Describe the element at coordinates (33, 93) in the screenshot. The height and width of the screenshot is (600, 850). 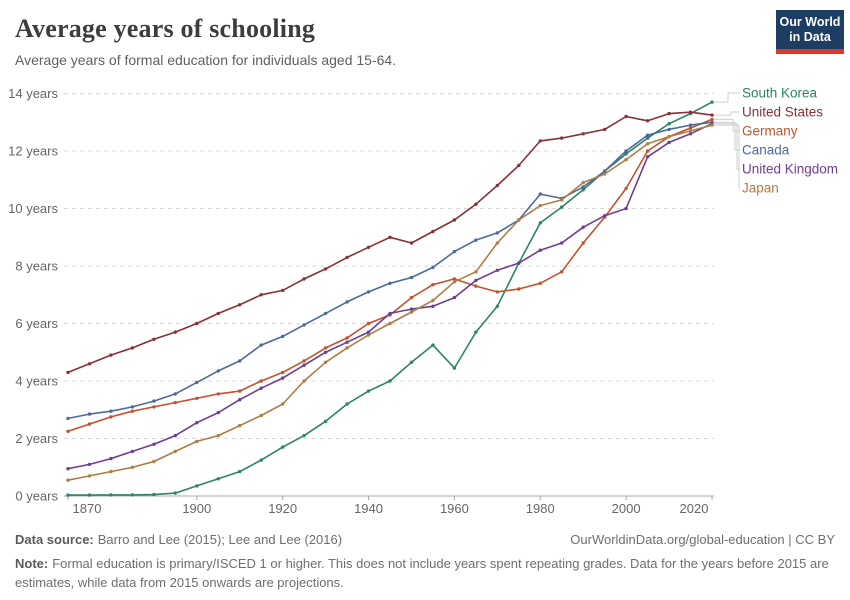
I see `y-tick-label: 14 years` at that location.